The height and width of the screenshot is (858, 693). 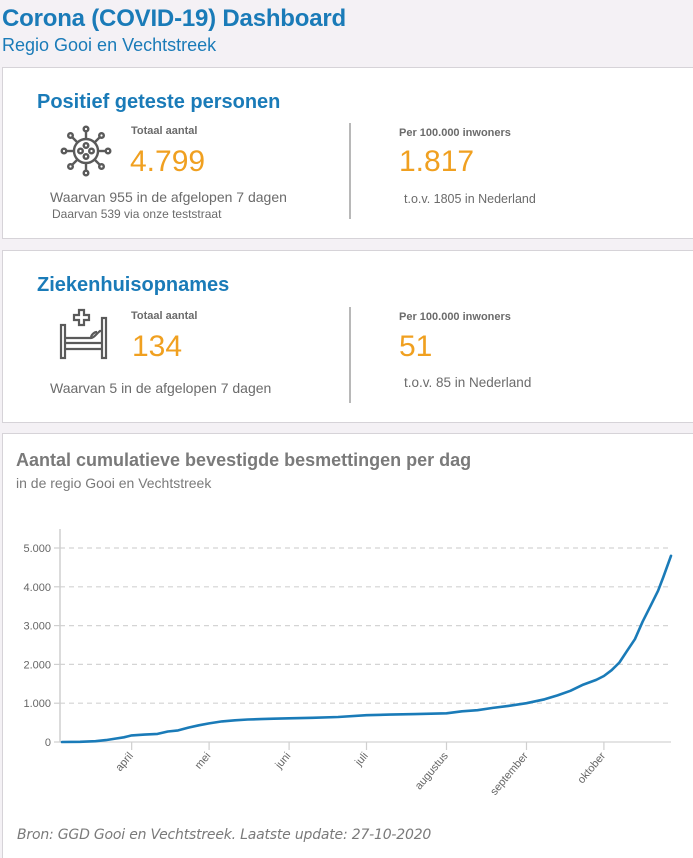 What do you see at coordinates (416, 346) in the screenshot?
I see `per100k-value: 51` at bounding box center [416, 346].